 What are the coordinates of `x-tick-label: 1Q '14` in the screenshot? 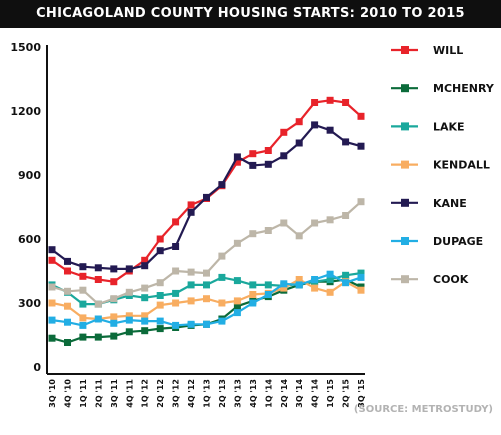 It's located at (268, 393).